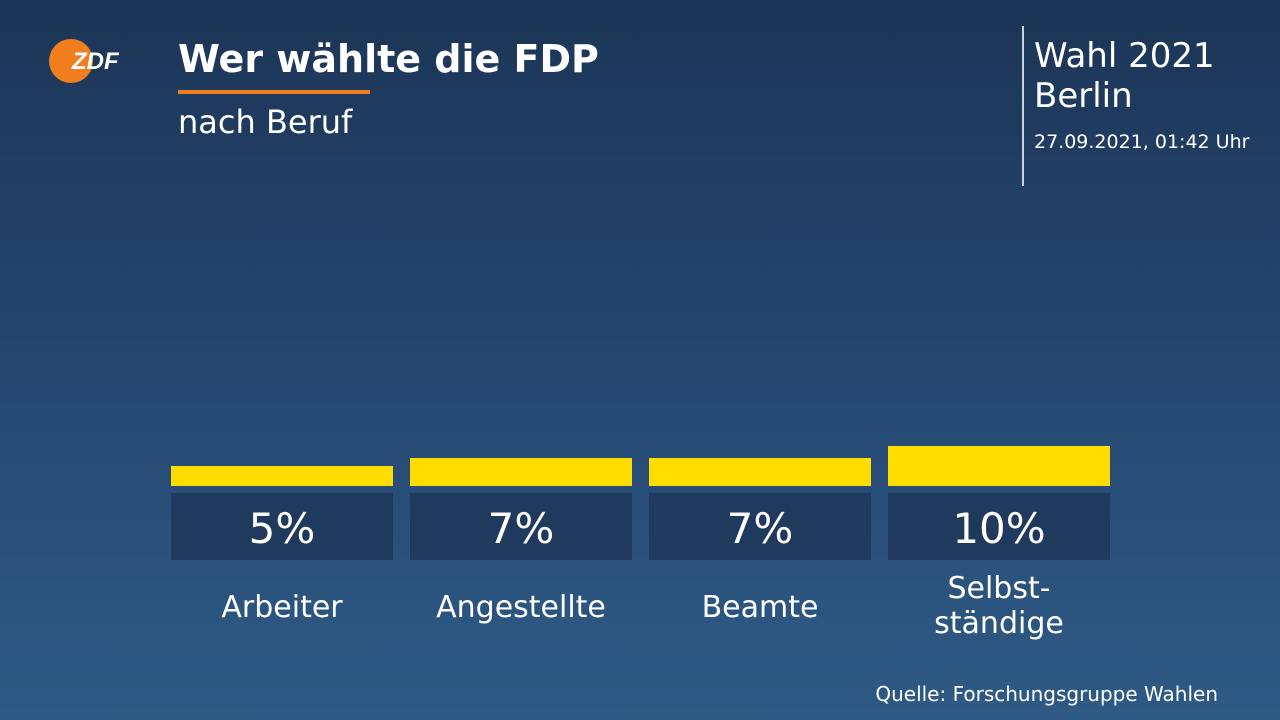 The height and width of the screenshot is (720, 1280). I want to click on category-label: Selbst-ständige, so click(999, 606).